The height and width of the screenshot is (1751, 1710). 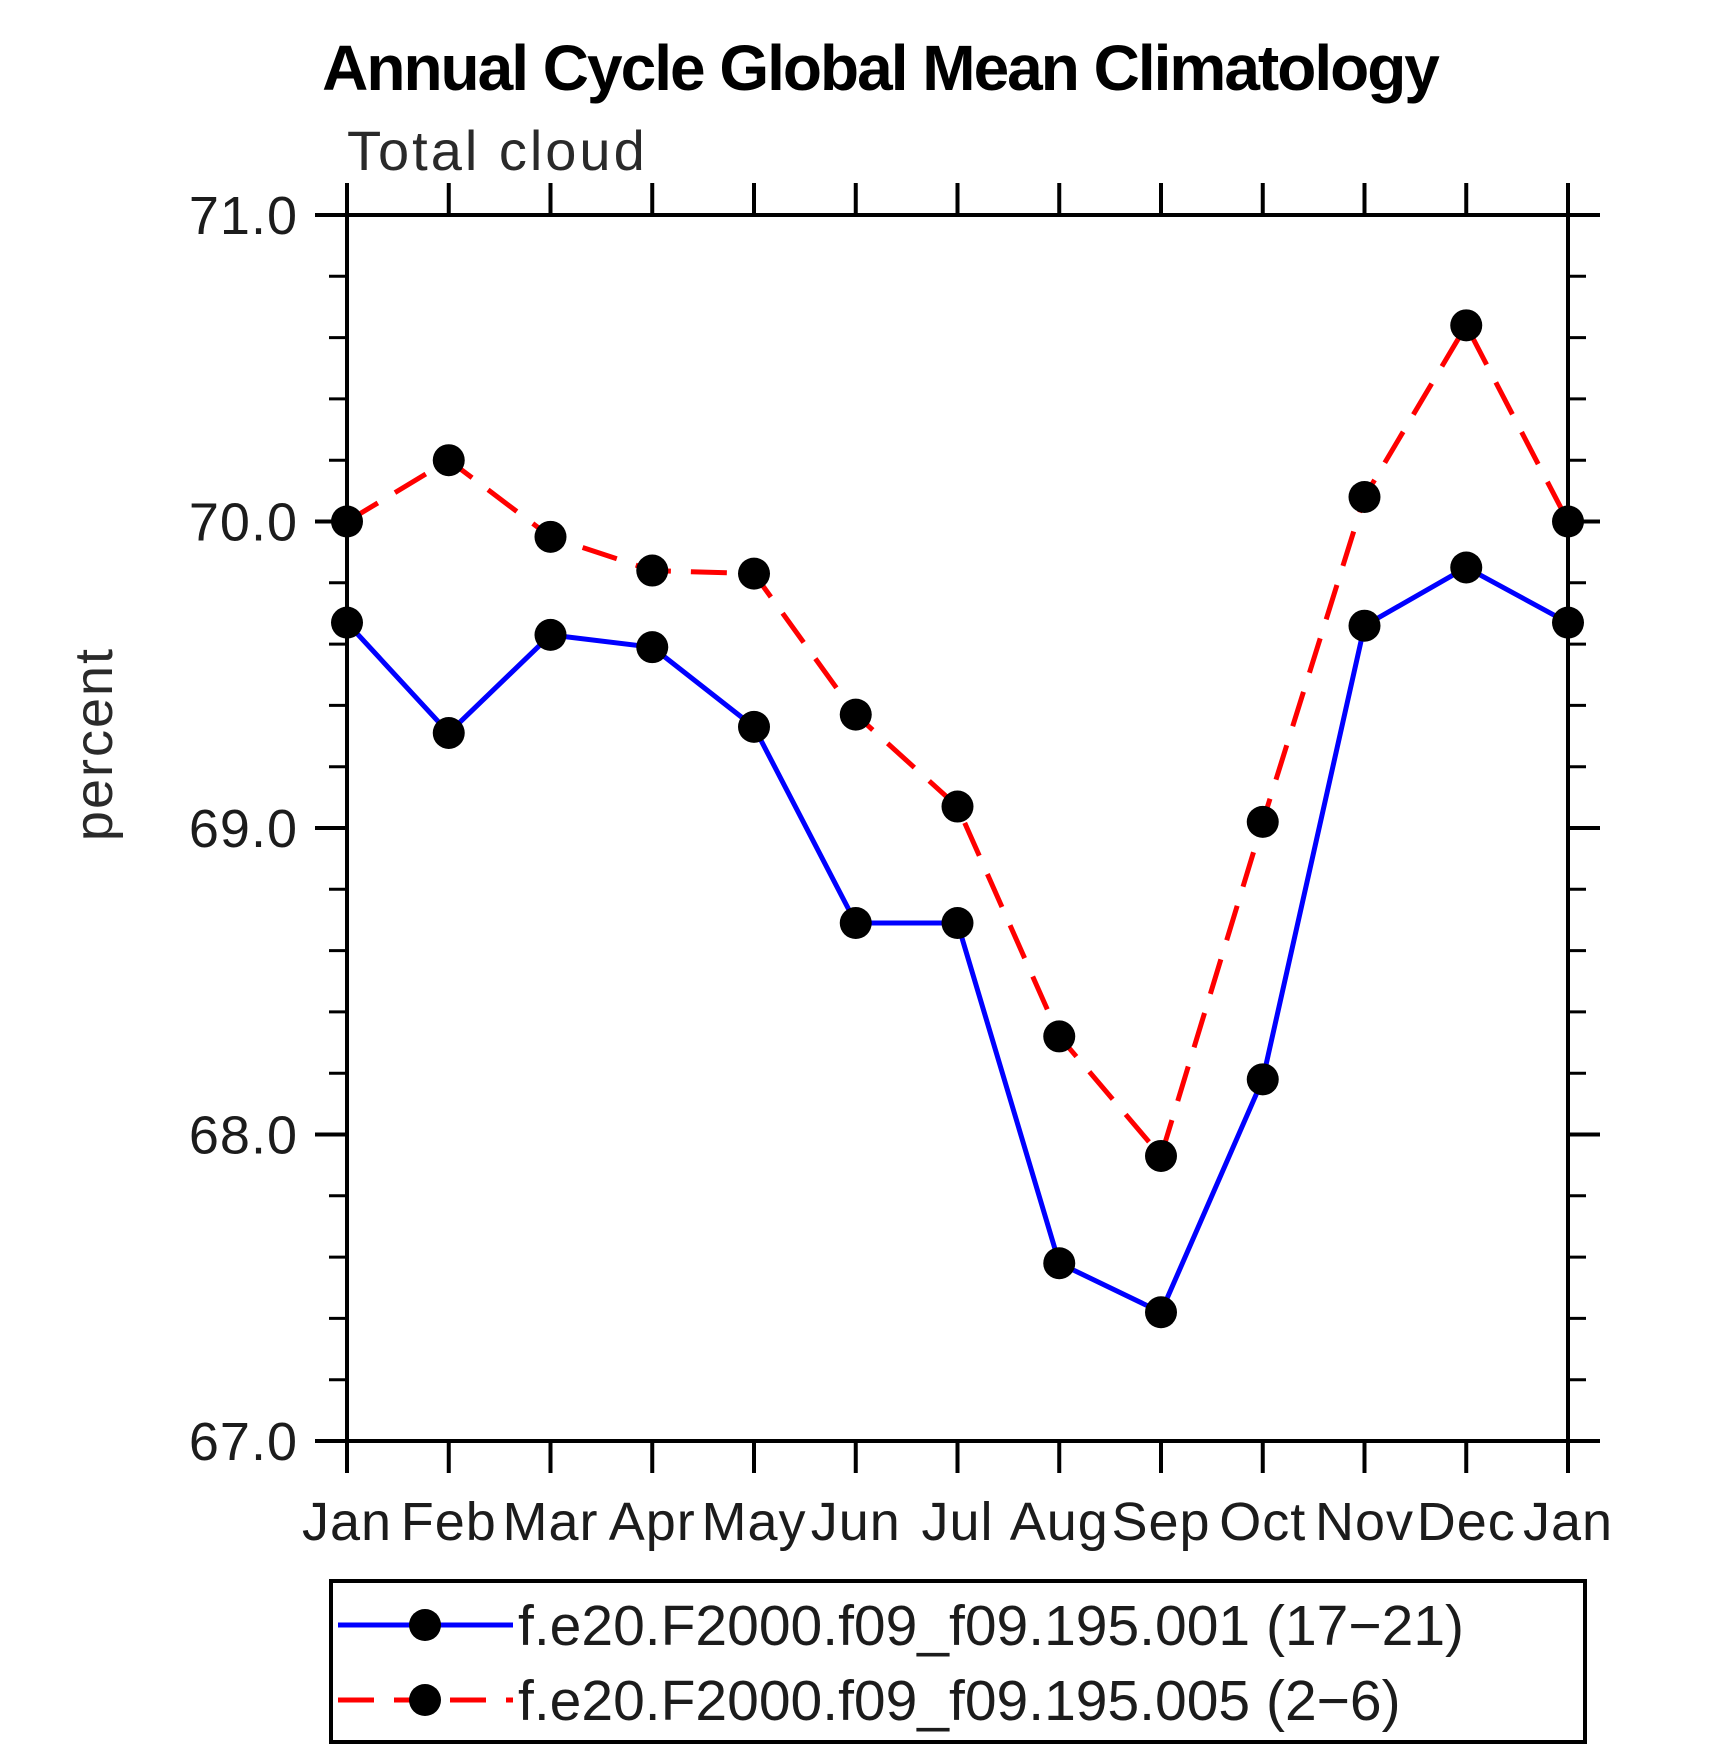 What do you see at coordinates (448, 460) in the screenshot?
I see `data-point-s1-Feb` at bounding box center [448, 460].